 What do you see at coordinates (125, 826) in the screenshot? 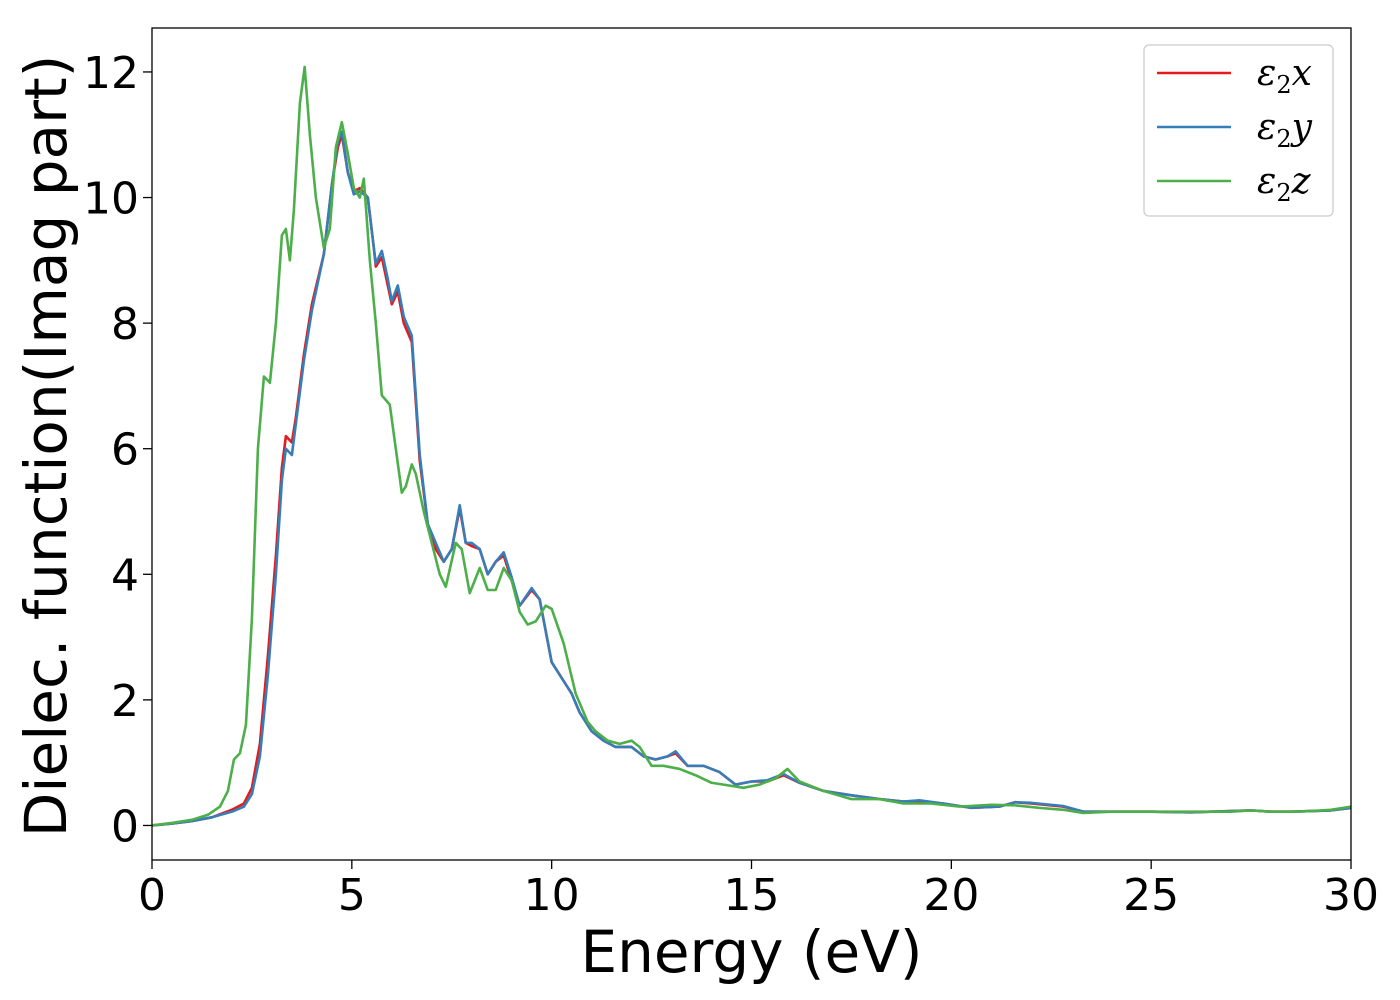
I see `y-tick-label: 0` at bounding box center [125, 826].